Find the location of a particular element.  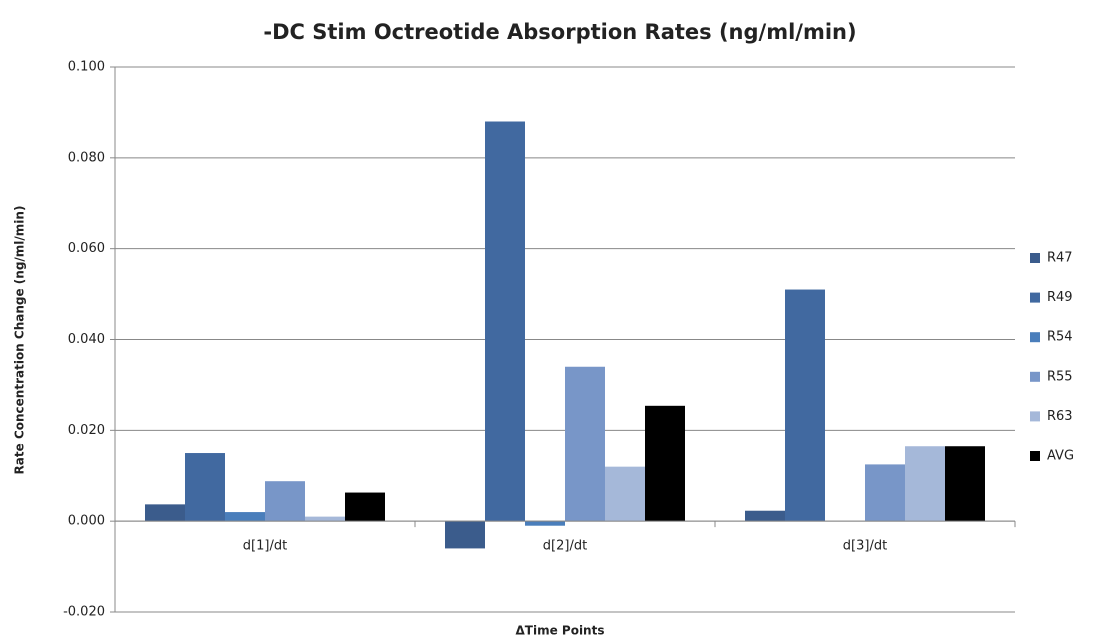

y-tick-label: 0.060 is located at coordinates (86, 248).